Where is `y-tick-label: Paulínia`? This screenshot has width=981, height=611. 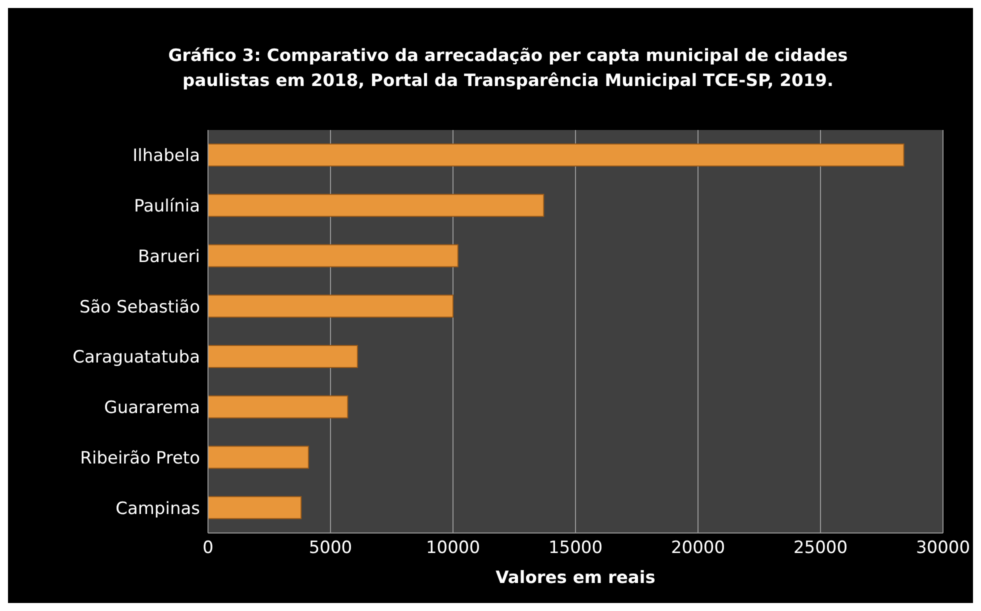
y-tick-label: Paulínia is located at coordinates (167, 206).